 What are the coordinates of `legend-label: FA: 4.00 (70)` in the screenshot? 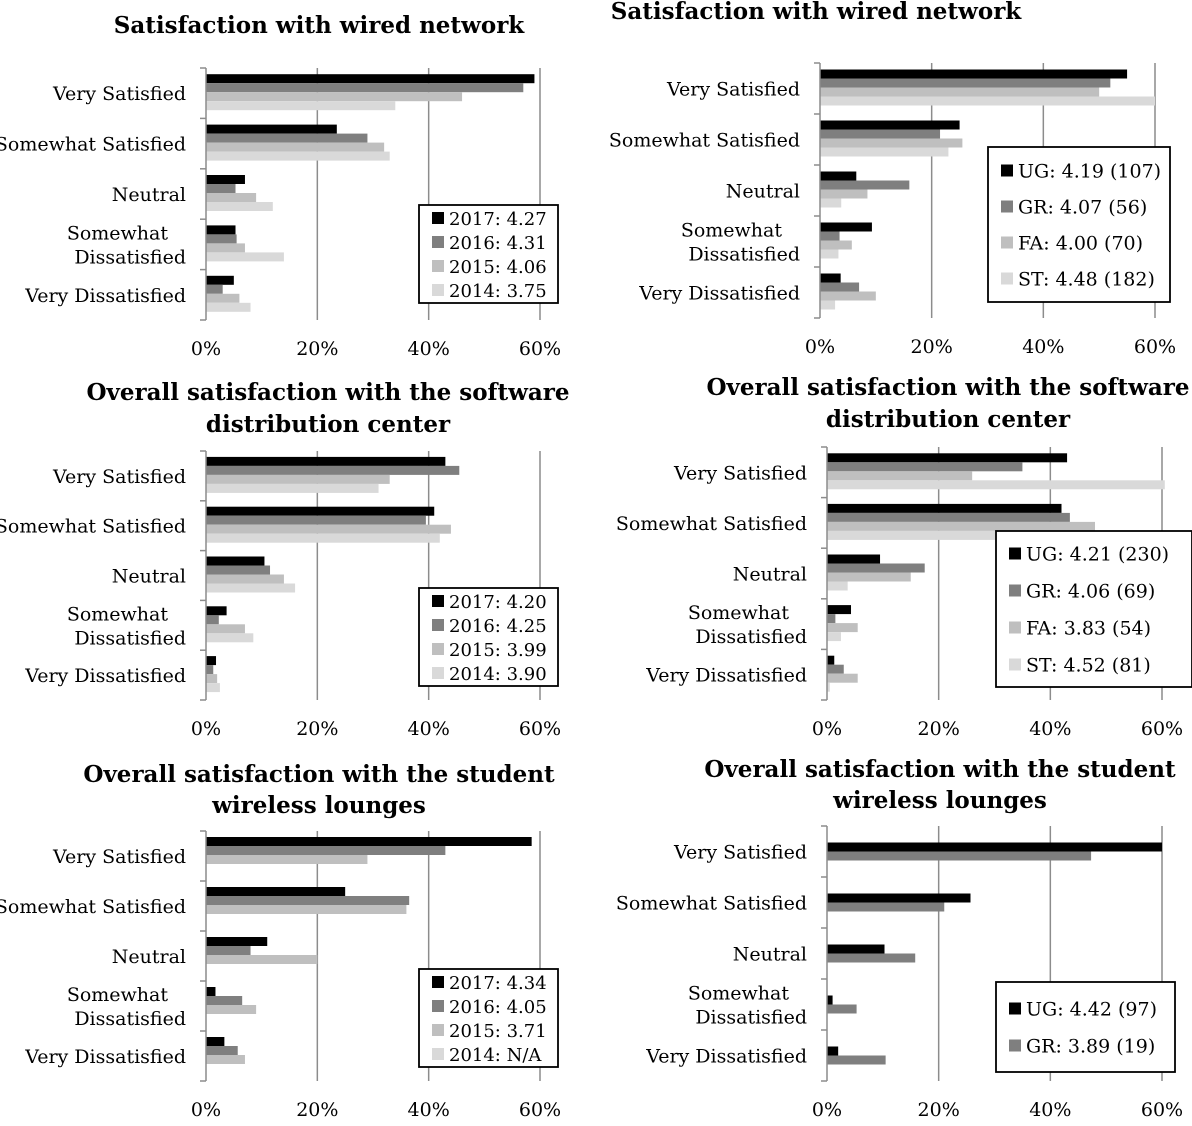 It's located at (1080, 244).